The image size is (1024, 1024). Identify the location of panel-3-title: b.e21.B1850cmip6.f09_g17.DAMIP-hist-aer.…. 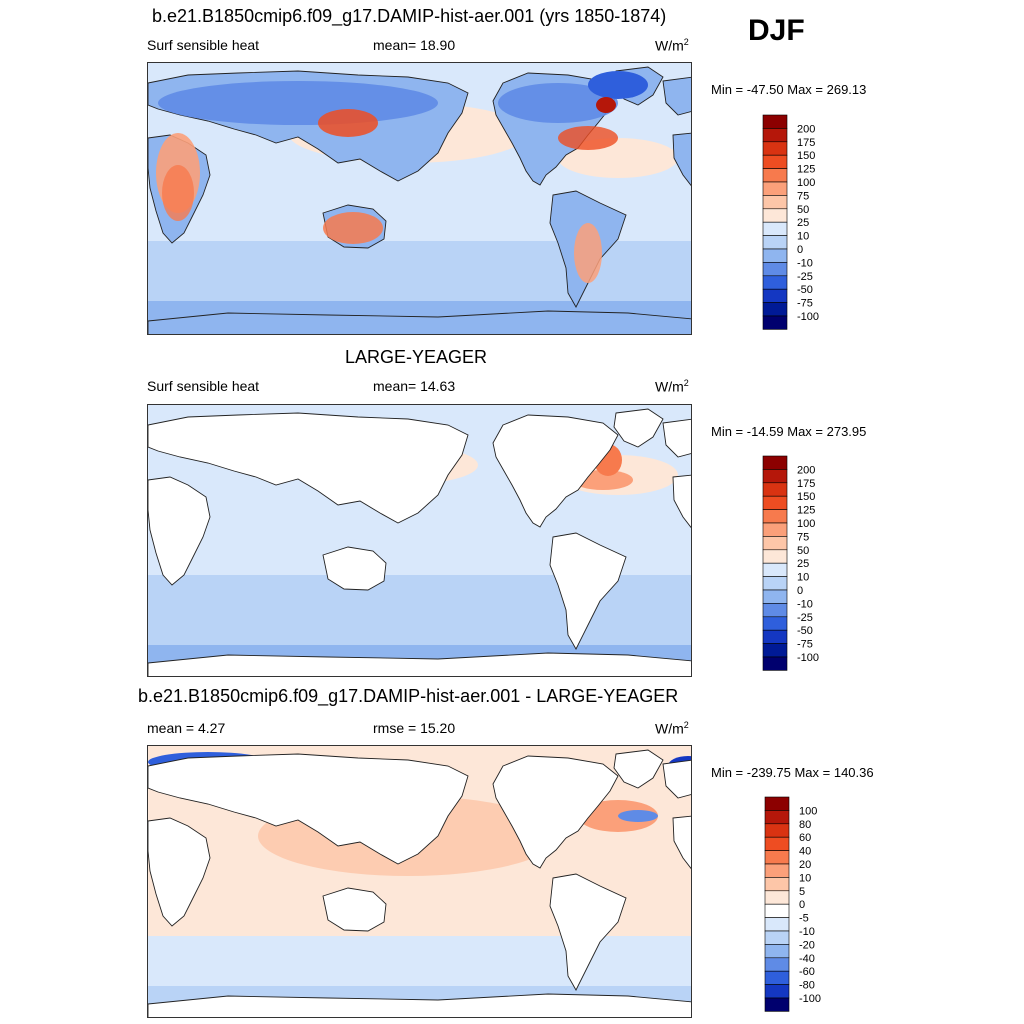
(408, 696).